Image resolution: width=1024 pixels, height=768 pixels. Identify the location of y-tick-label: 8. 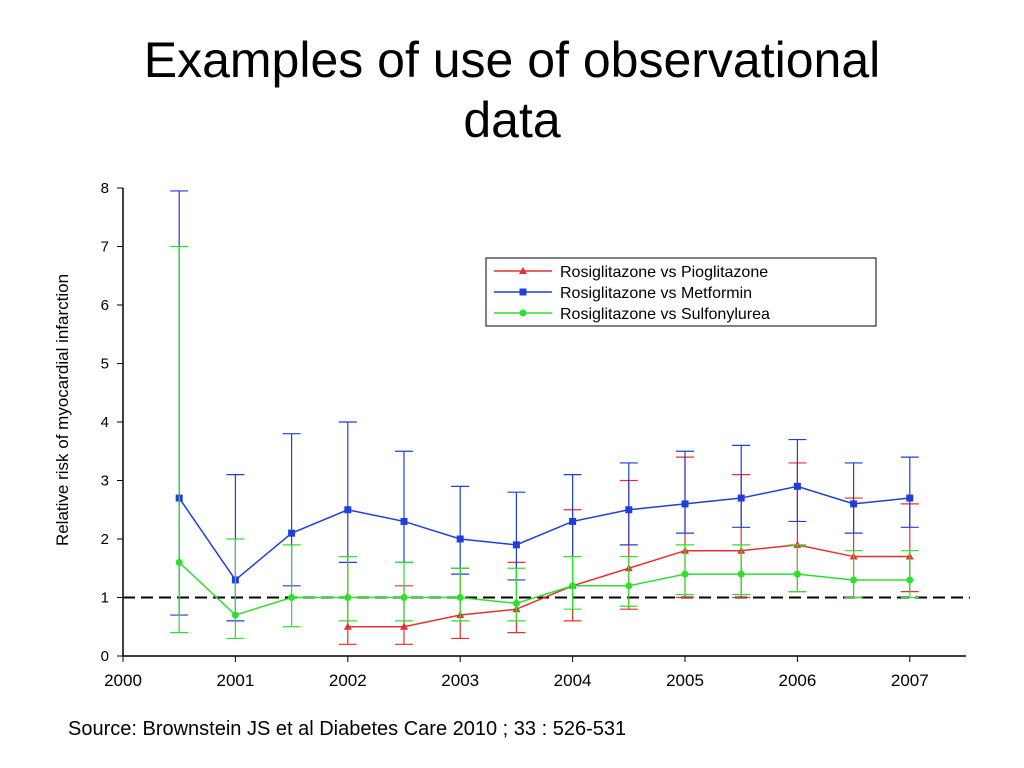
(105, 188).